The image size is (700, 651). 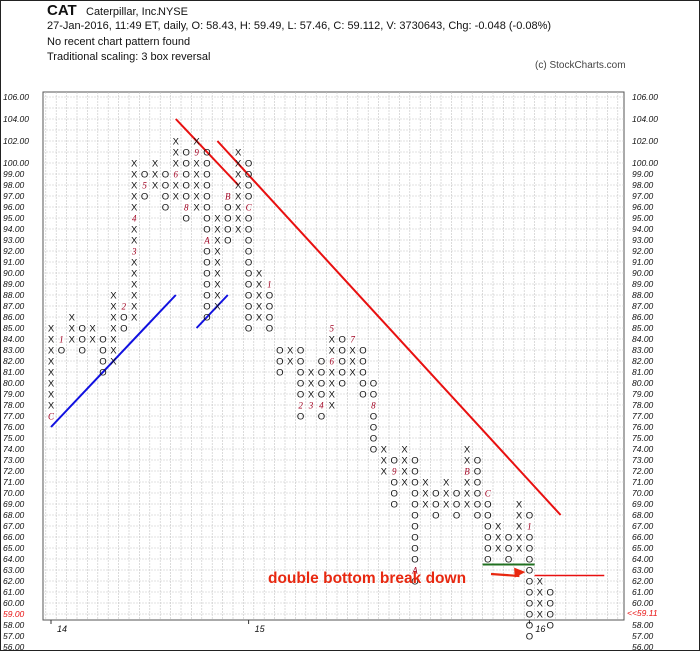 What do you see at coordinates (14, 361) in the screenshot?
I see `y-tick-label-left: 82.00` at bounding box center [14, 361].